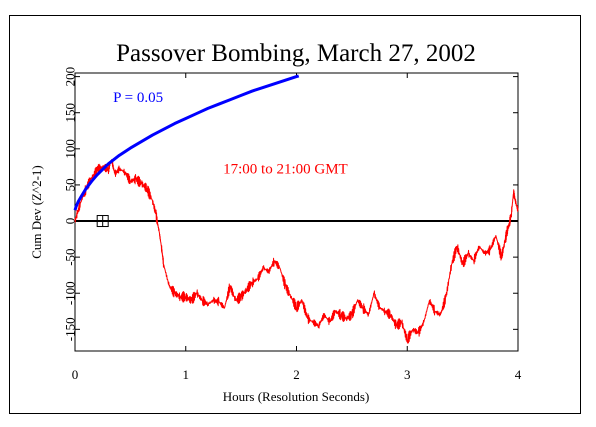 The width and height of the screenshot is (596, 427). I want to click on y-axis-label: Cum Dev (Z^2-1), so click(36, 211).